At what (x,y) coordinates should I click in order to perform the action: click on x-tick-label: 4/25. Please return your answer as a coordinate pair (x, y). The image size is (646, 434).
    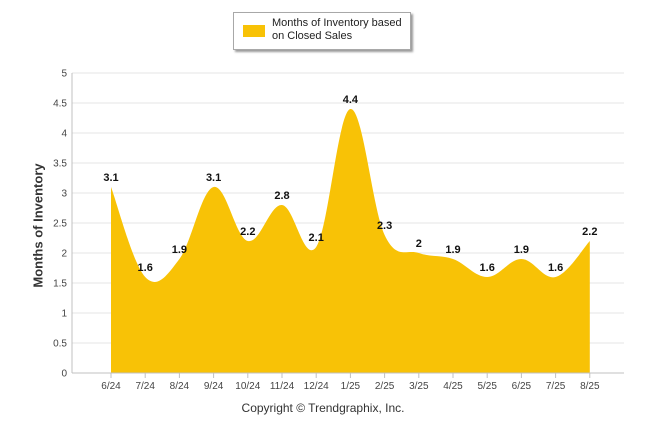
    Looking at the image, I should click on (453, 386).